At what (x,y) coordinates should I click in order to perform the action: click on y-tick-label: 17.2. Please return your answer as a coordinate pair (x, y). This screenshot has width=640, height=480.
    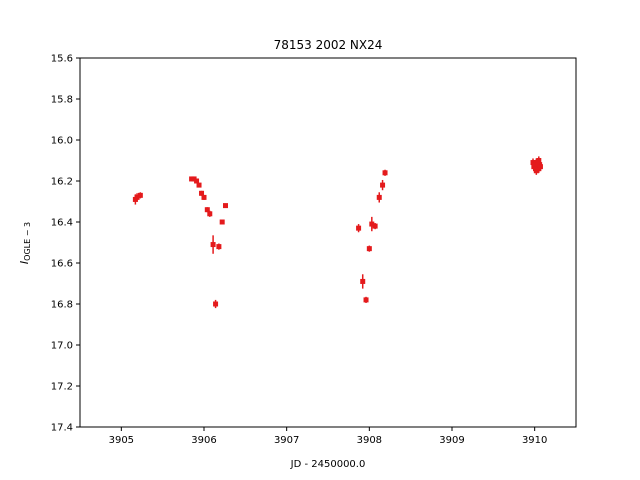
    Looking at the image, I should click on (62, 387).